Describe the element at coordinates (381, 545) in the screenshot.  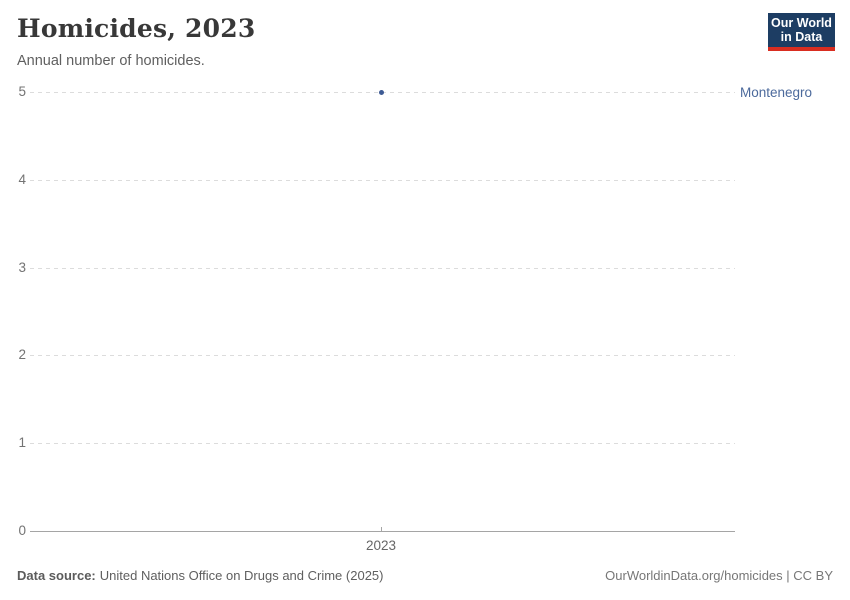
I see `x-tick-label-2023: 2023` at that location.